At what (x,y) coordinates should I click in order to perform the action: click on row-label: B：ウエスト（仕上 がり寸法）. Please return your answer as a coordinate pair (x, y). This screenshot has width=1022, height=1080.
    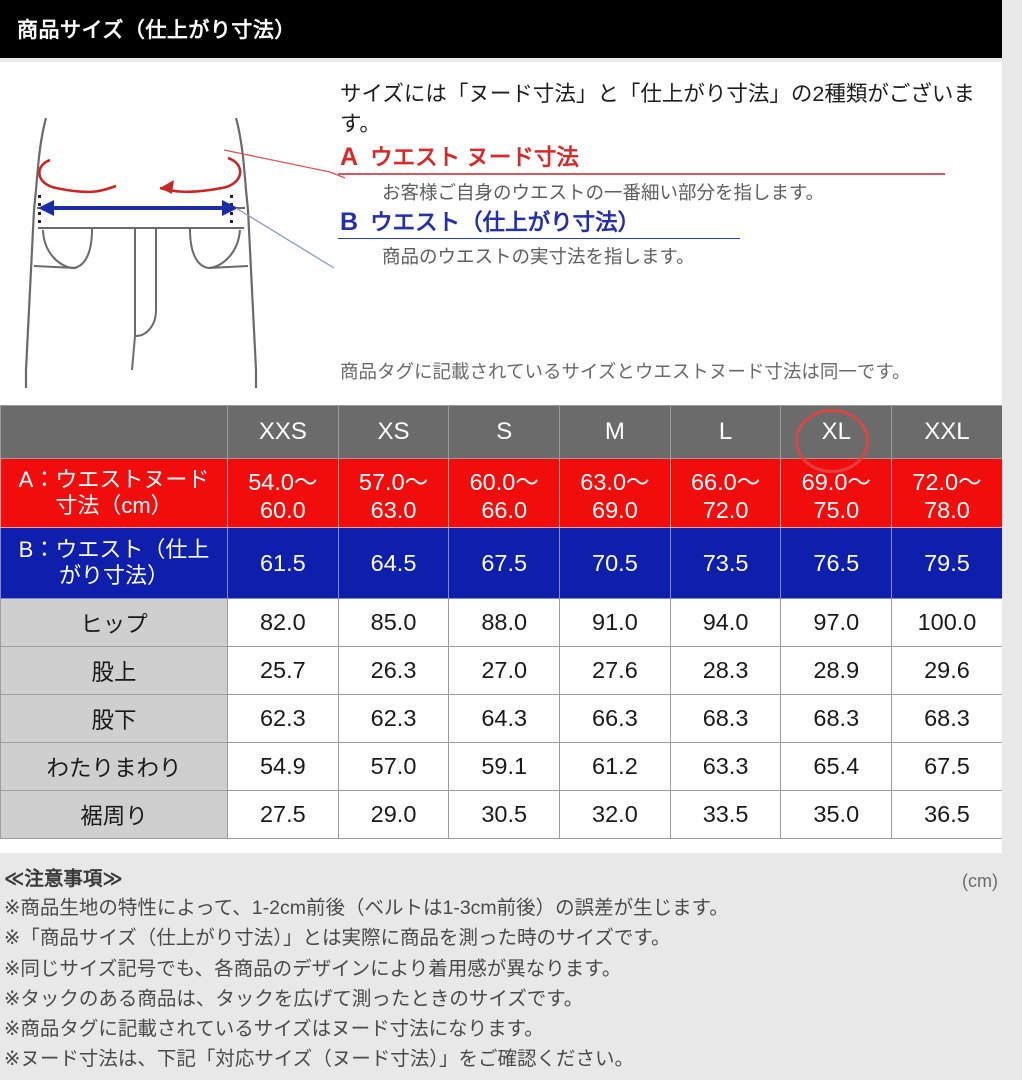
    Looking at the image, I should click on (114, 563).